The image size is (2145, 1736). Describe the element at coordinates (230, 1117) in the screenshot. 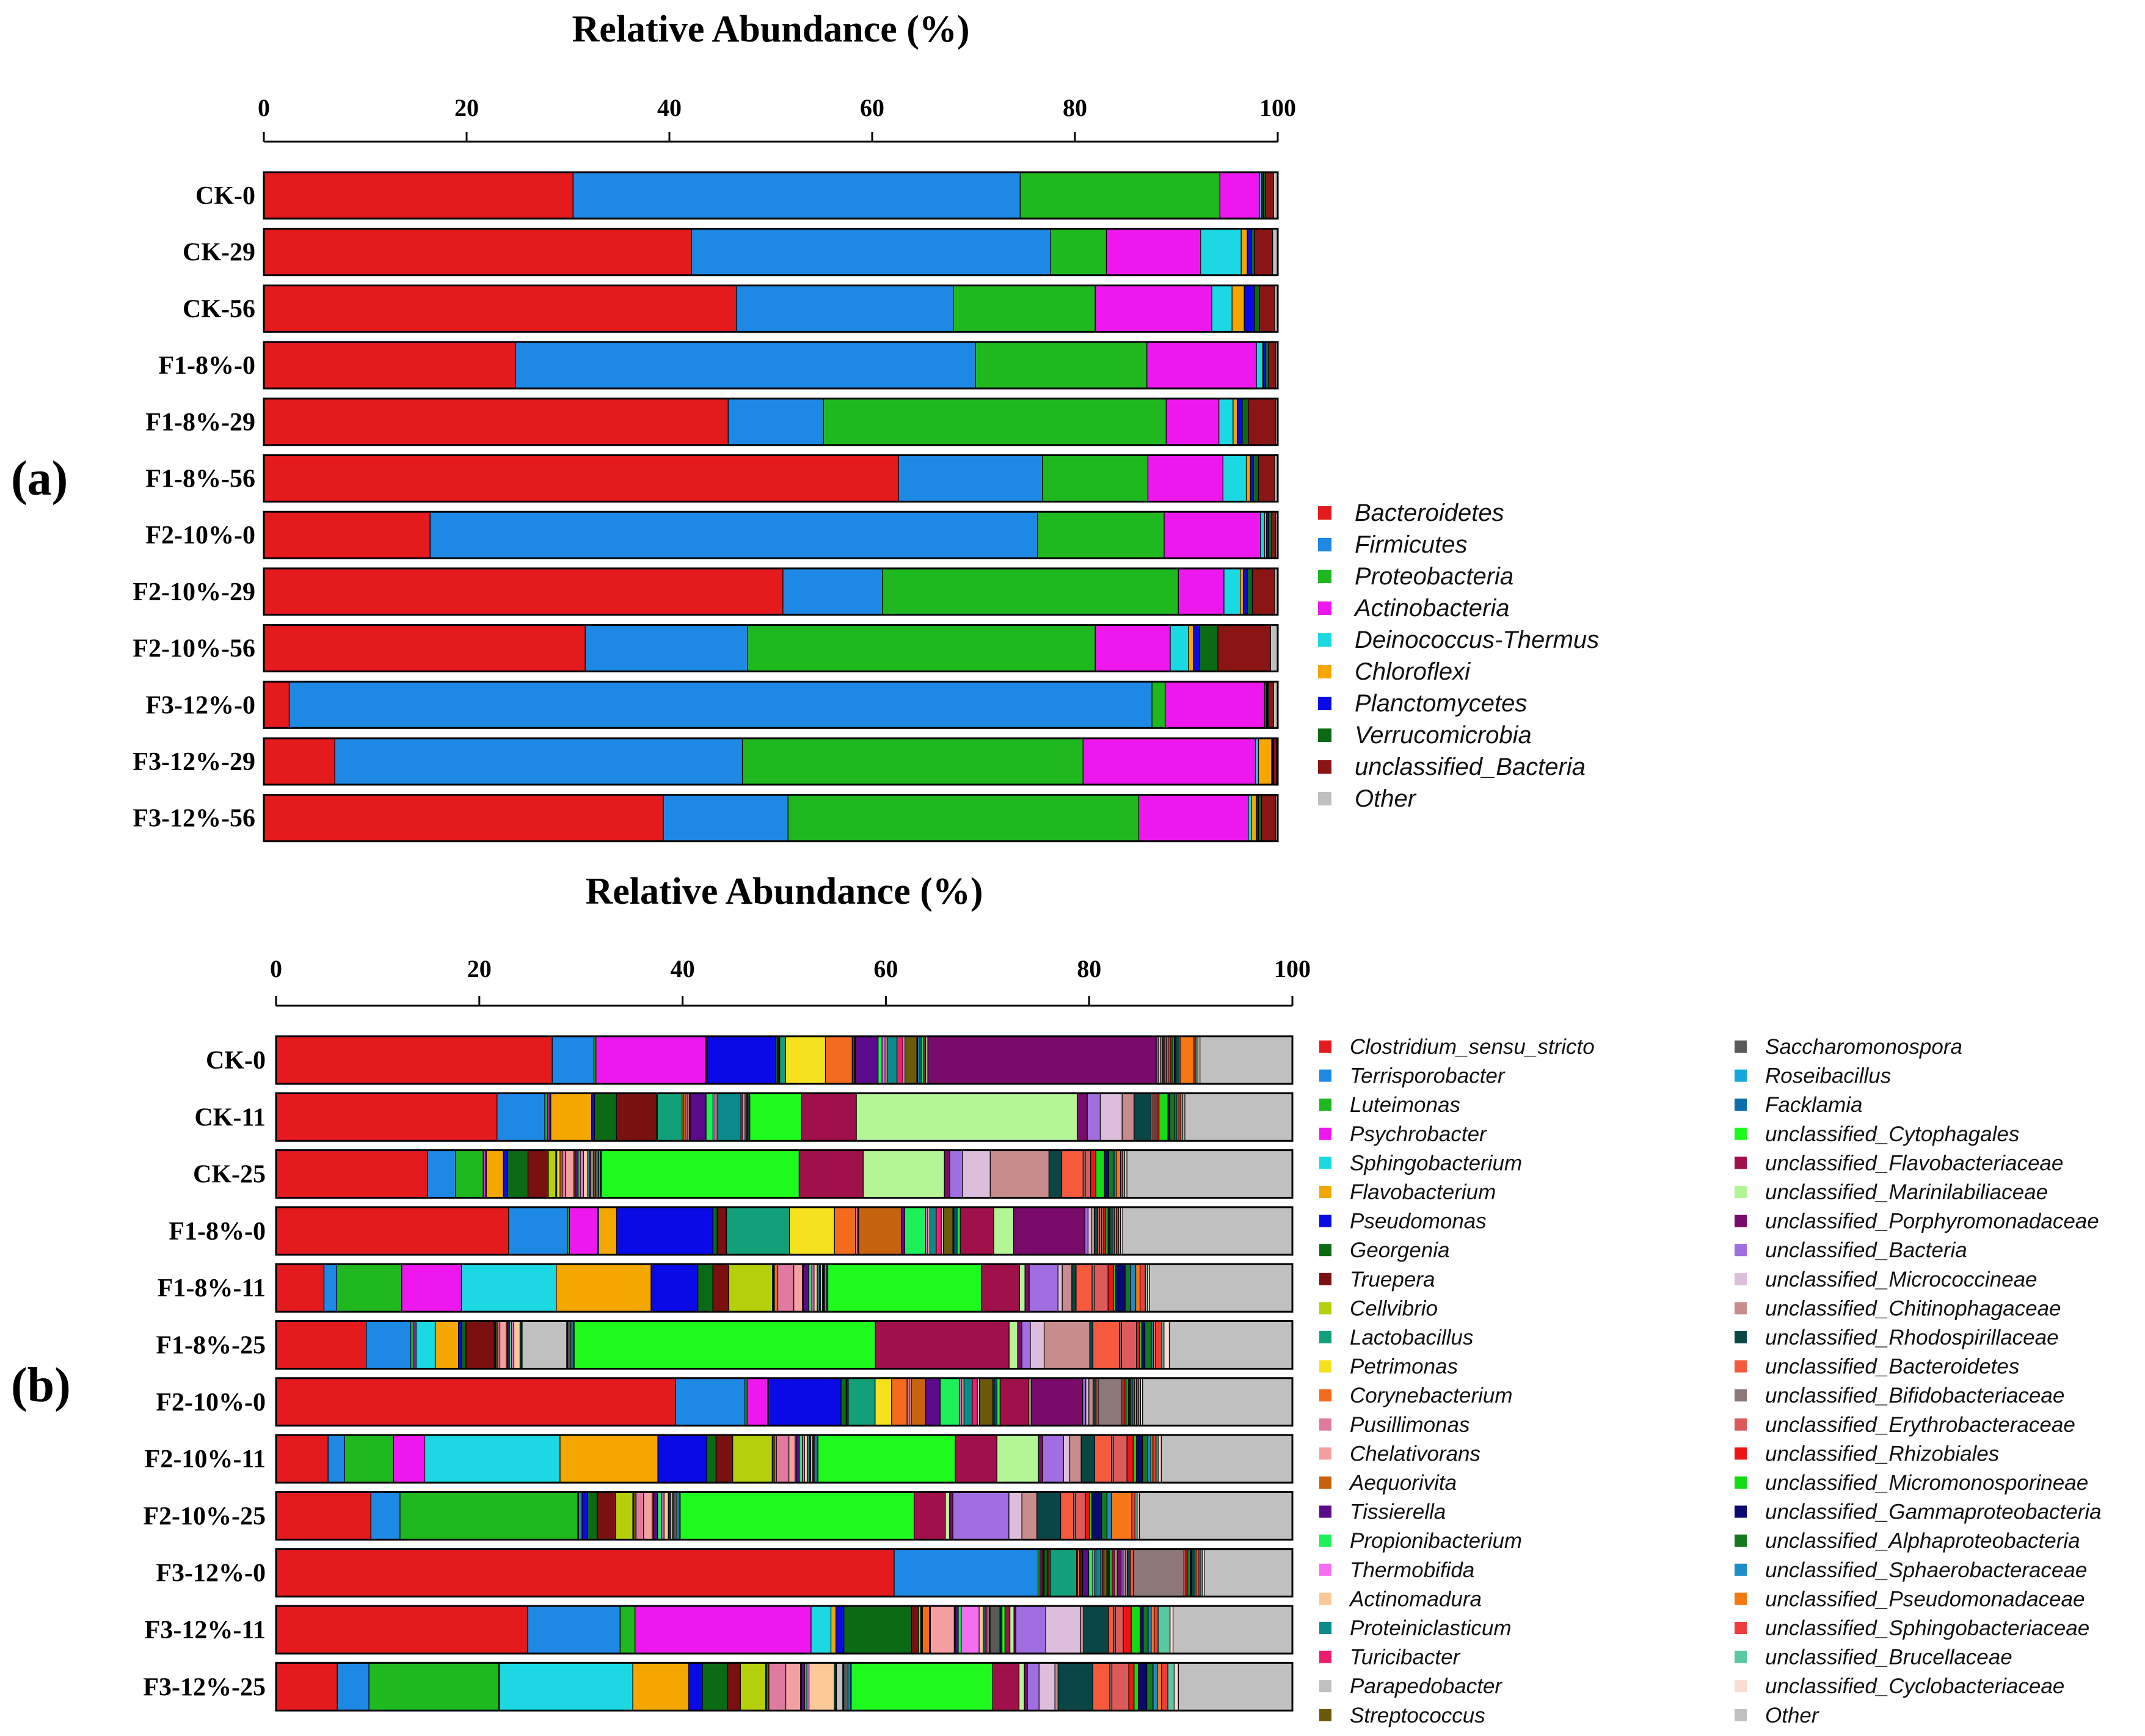

I see `category-label-b-1: CK-11` at that location.